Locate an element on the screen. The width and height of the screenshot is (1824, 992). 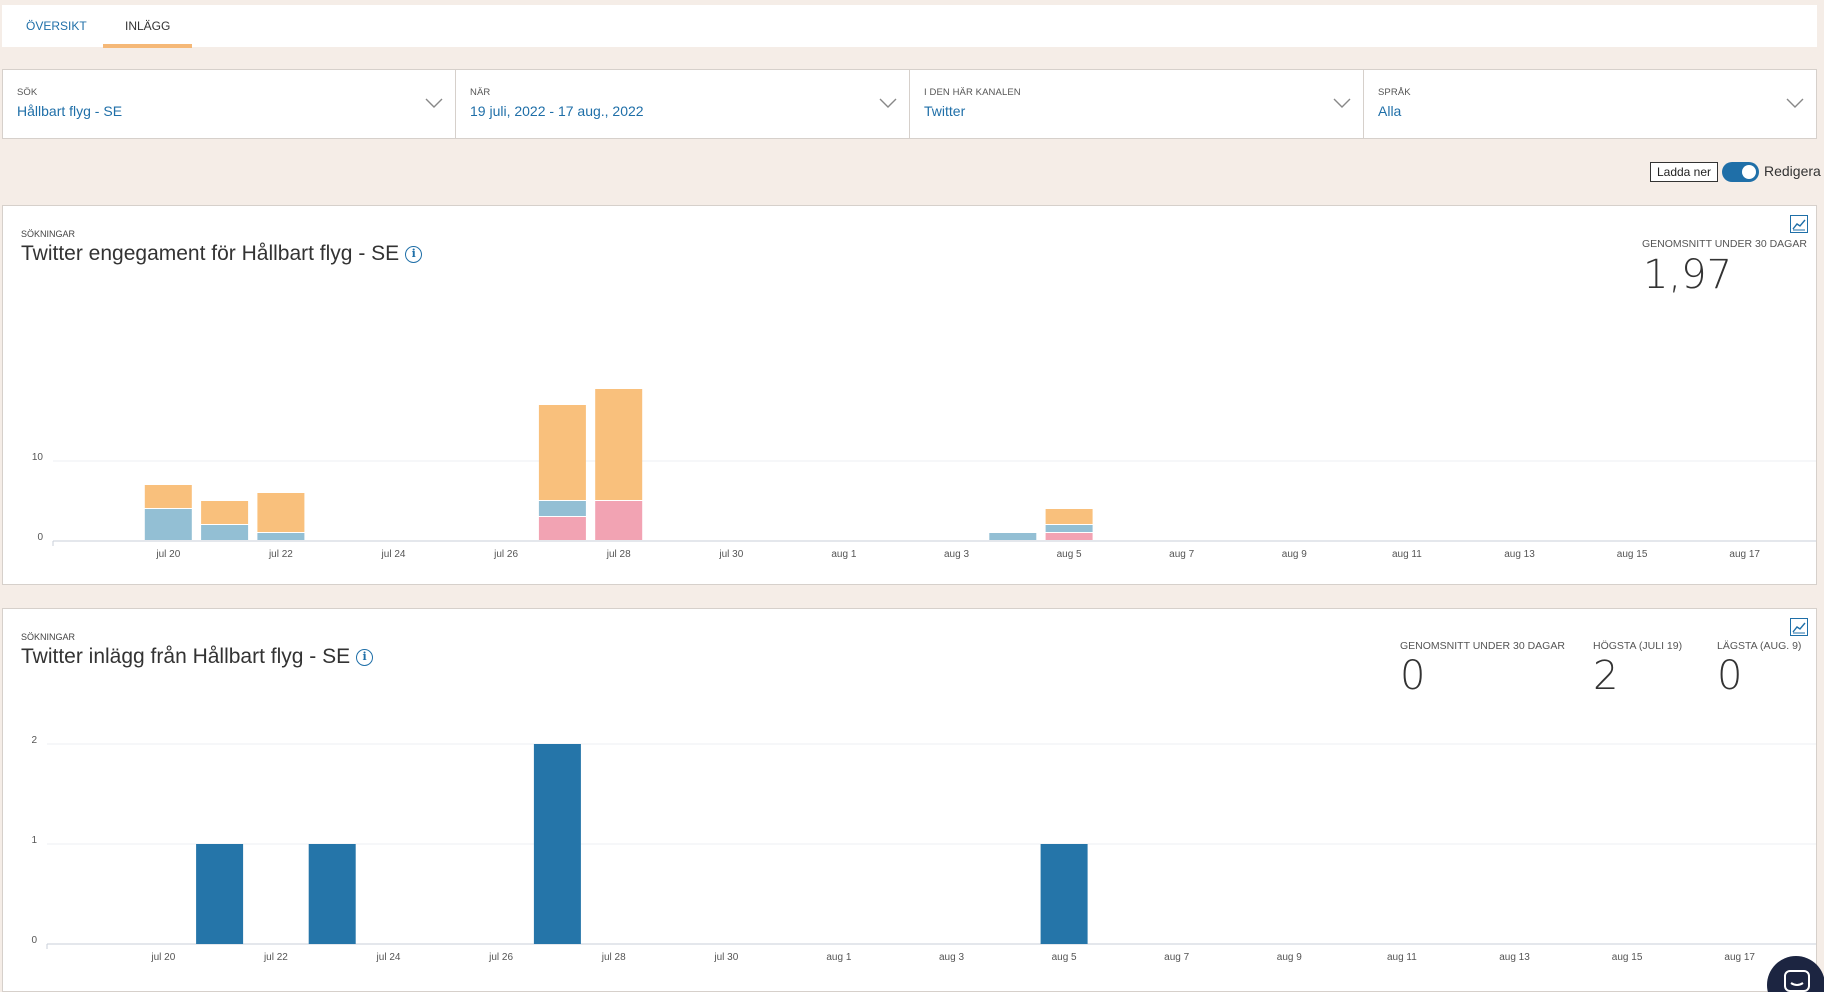
y-tick-label: 1 is located at coordinates (34, 840).